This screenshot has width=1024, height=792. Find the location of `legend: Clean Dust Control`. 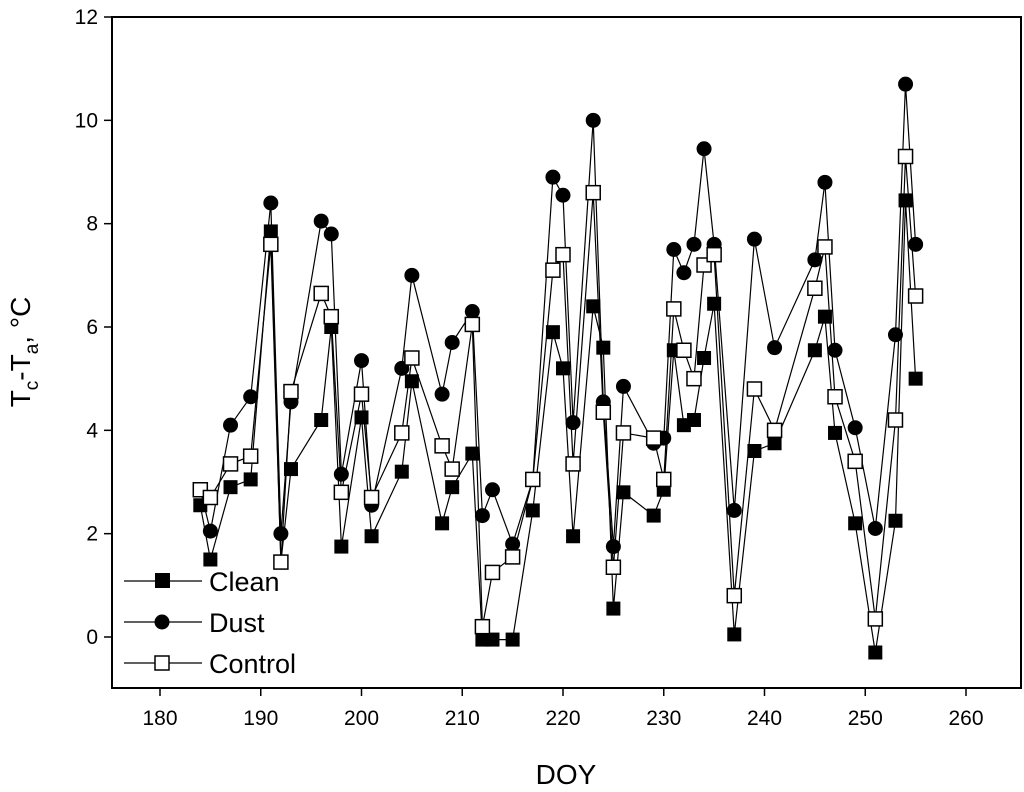

legend: Clean Dust Control is located at coordinates (210, 623).